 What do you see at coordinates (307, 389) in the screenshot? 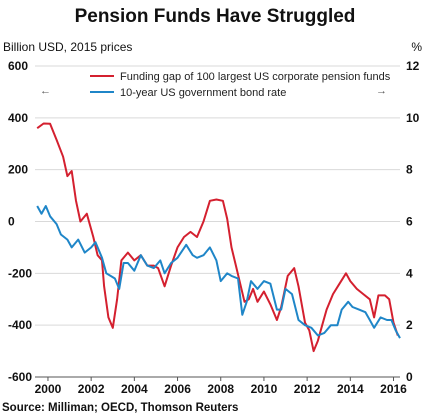
I see `x-tick-label: 2012` at bounding box center [307, 389].